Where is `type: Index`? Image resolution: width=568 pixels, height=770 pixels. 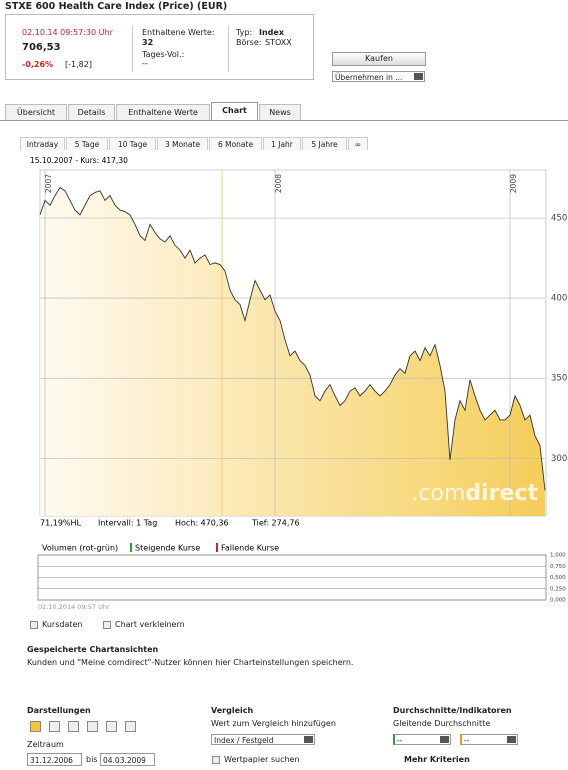 type: Index is located at coordinates (271, 32).